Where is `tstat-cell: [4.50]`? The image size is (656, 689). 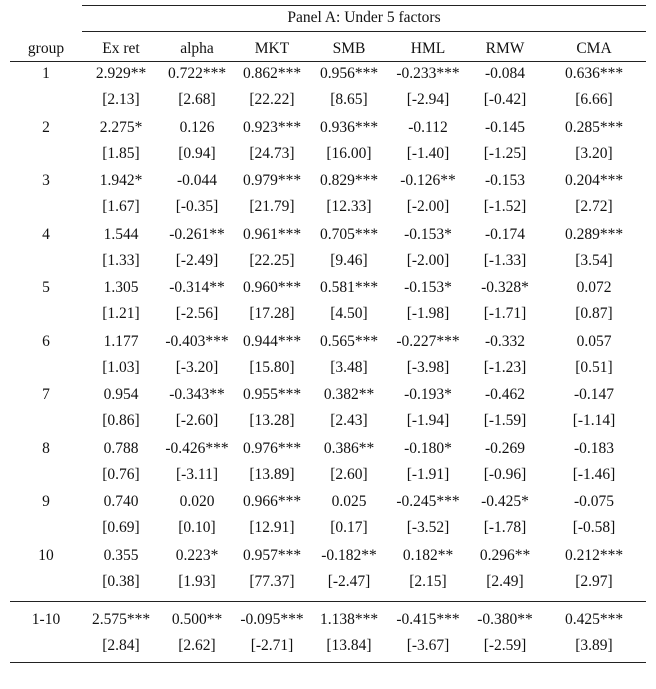 tstat-cell: [4.50] is located at coordinates (349, 313).